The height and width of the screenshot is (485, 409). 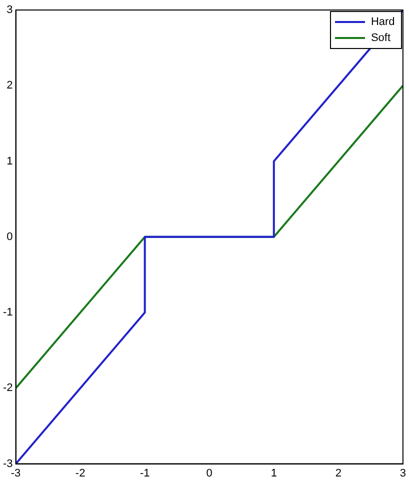 What do you see at coordinates (9, 161) in the screenshot?
I see `y-tick-label: 1` at bounding box center [9, 161].